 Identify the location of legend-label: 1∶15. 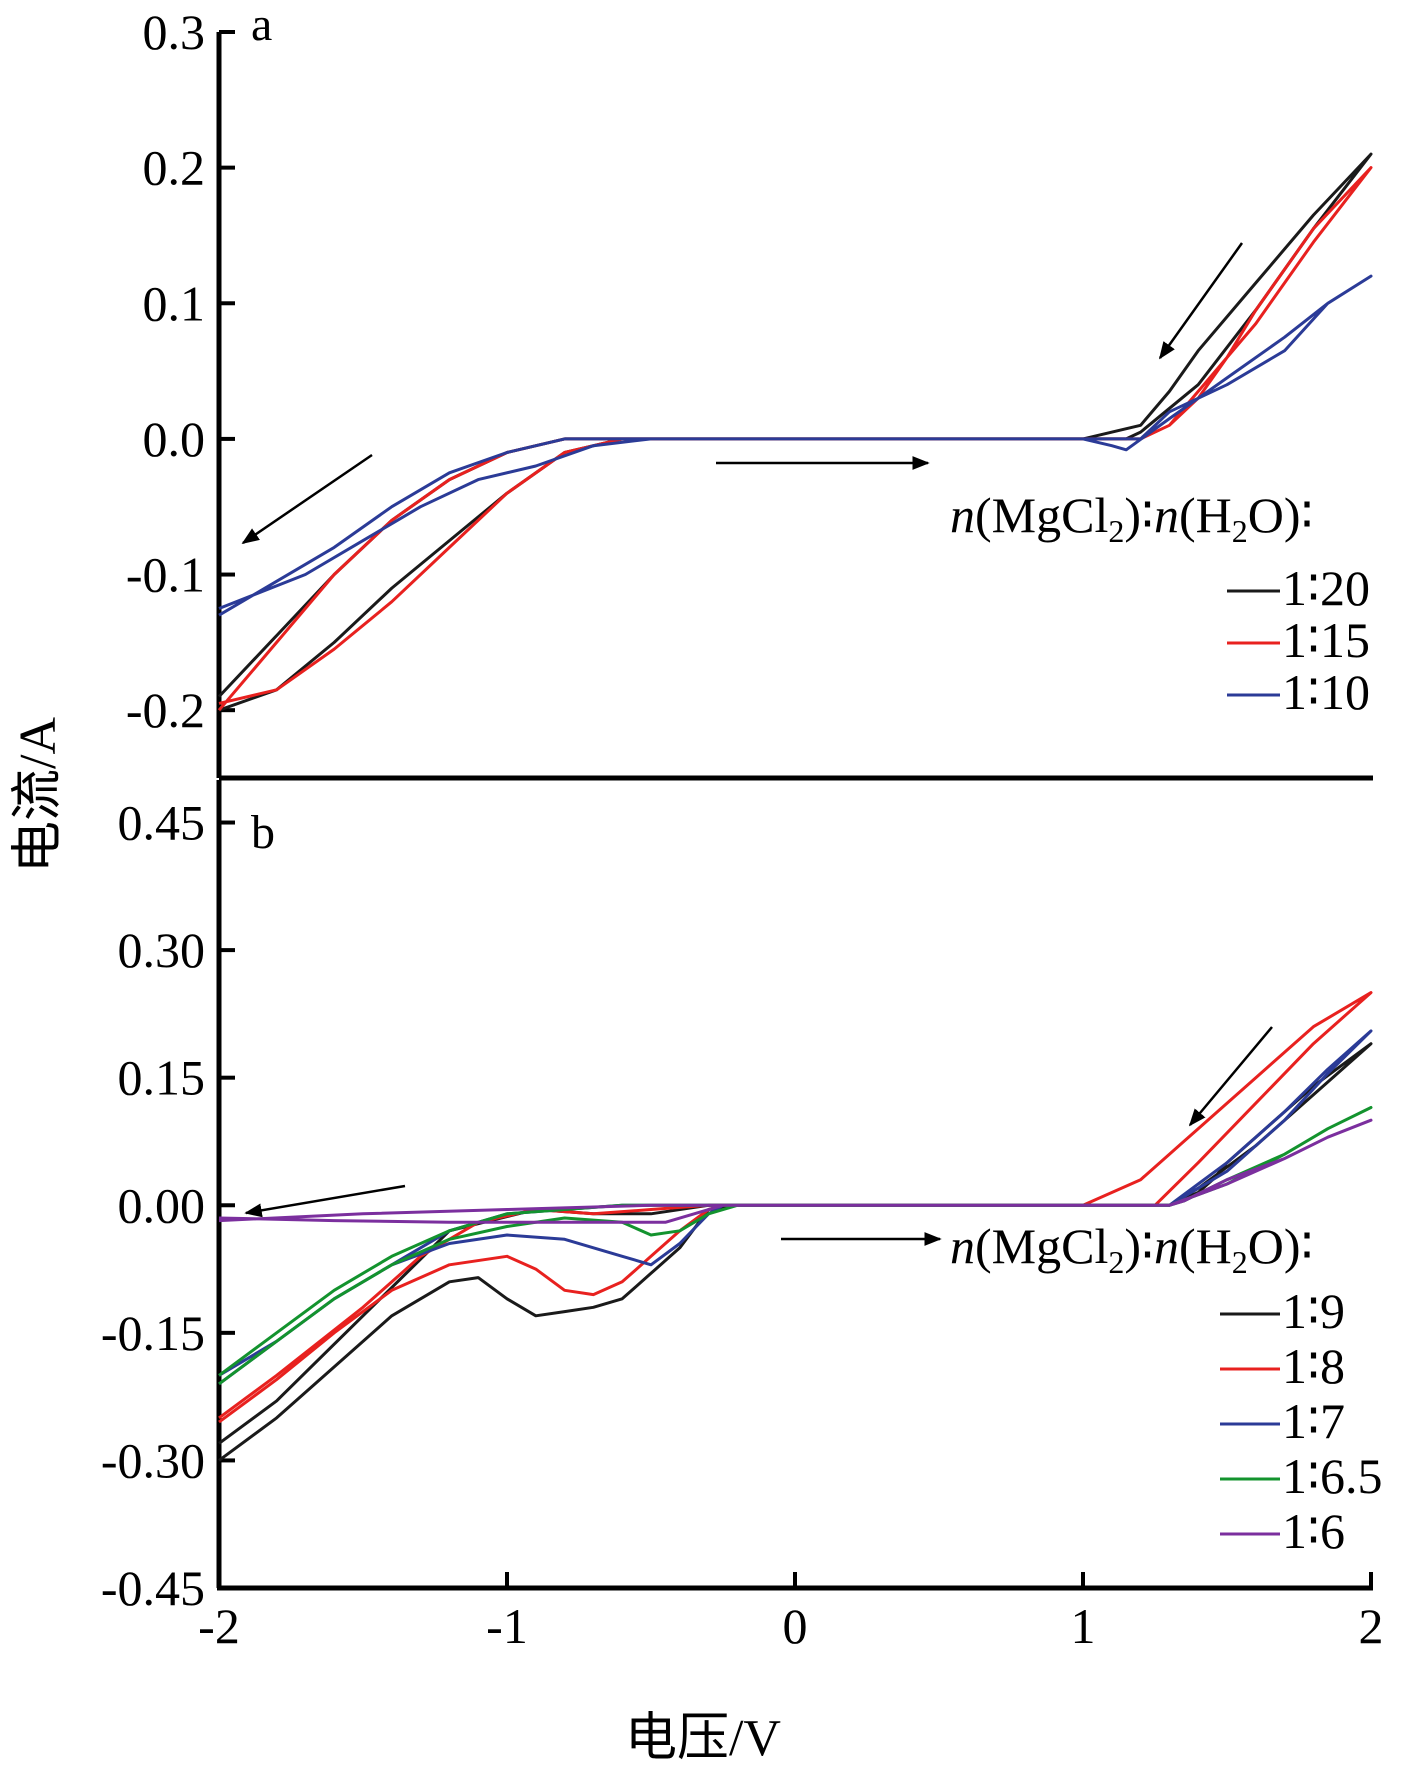
(1326, 640).